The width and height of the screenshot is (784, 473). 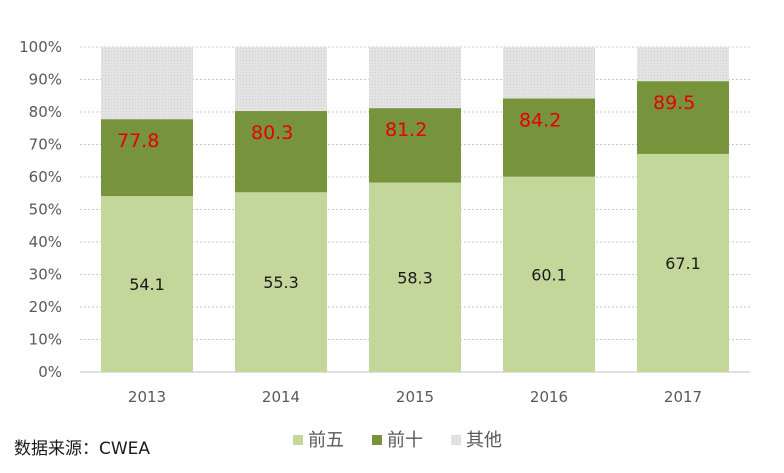 I want to click on inner-data-label: 54.1, so click(x=147, y=284).